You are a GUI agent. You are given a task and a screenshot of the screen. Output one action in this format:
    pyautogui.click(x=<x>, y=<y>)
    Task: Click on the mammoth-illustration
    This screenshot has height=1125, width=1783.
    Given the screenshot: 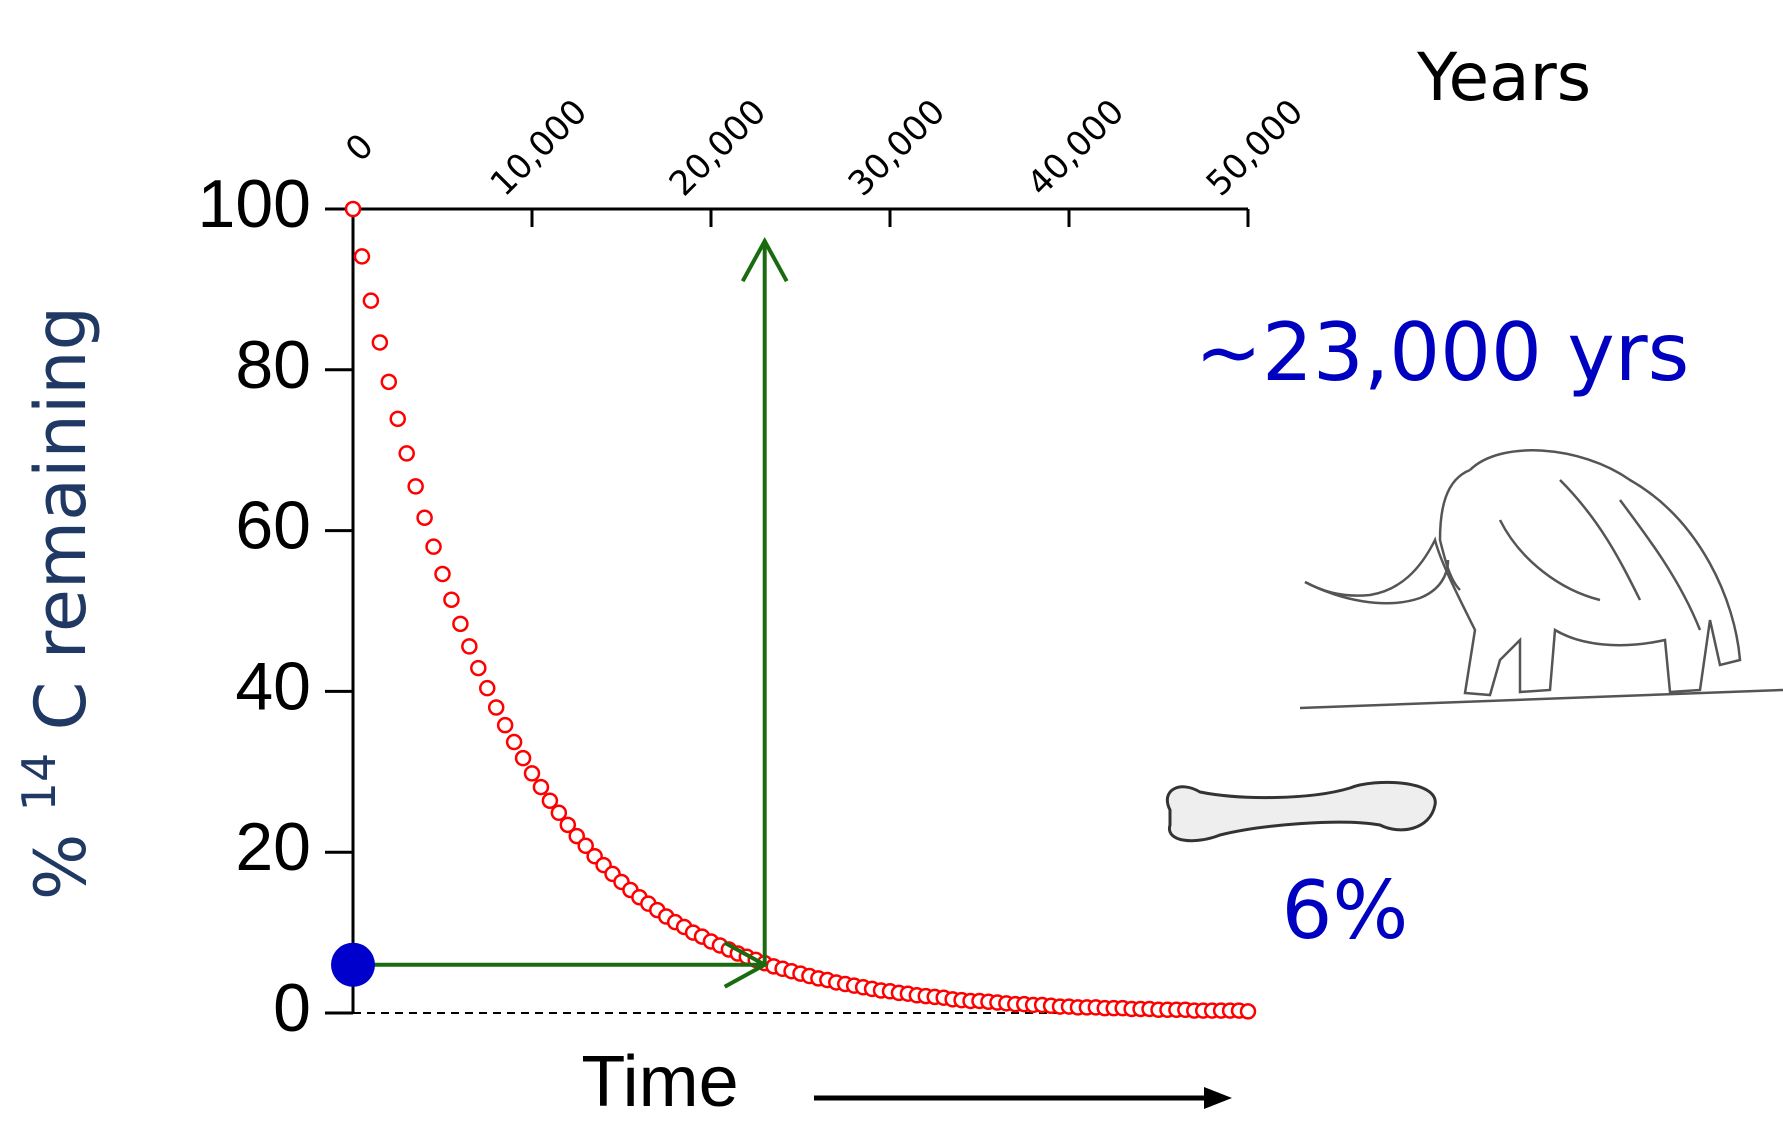 What is the action you would take?
    pyautogui.click(x=1541, y=579)
    